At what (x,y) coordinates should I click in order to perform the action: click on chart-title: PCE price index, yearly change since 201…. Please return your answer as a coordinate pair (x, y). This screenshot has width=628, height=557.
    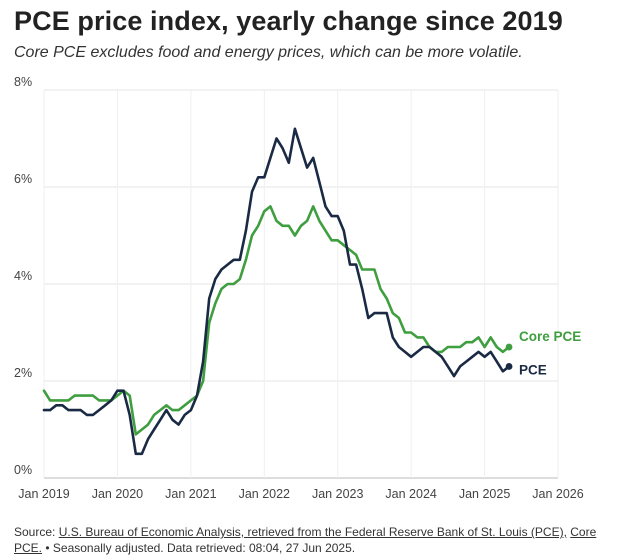
    Looking at the image, I should click on (288, 21).